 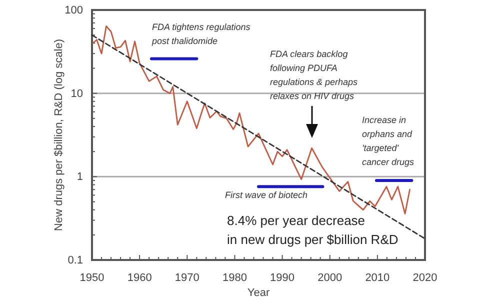 I want to click on y-tick-label: 1, so click(x=79, y=177).